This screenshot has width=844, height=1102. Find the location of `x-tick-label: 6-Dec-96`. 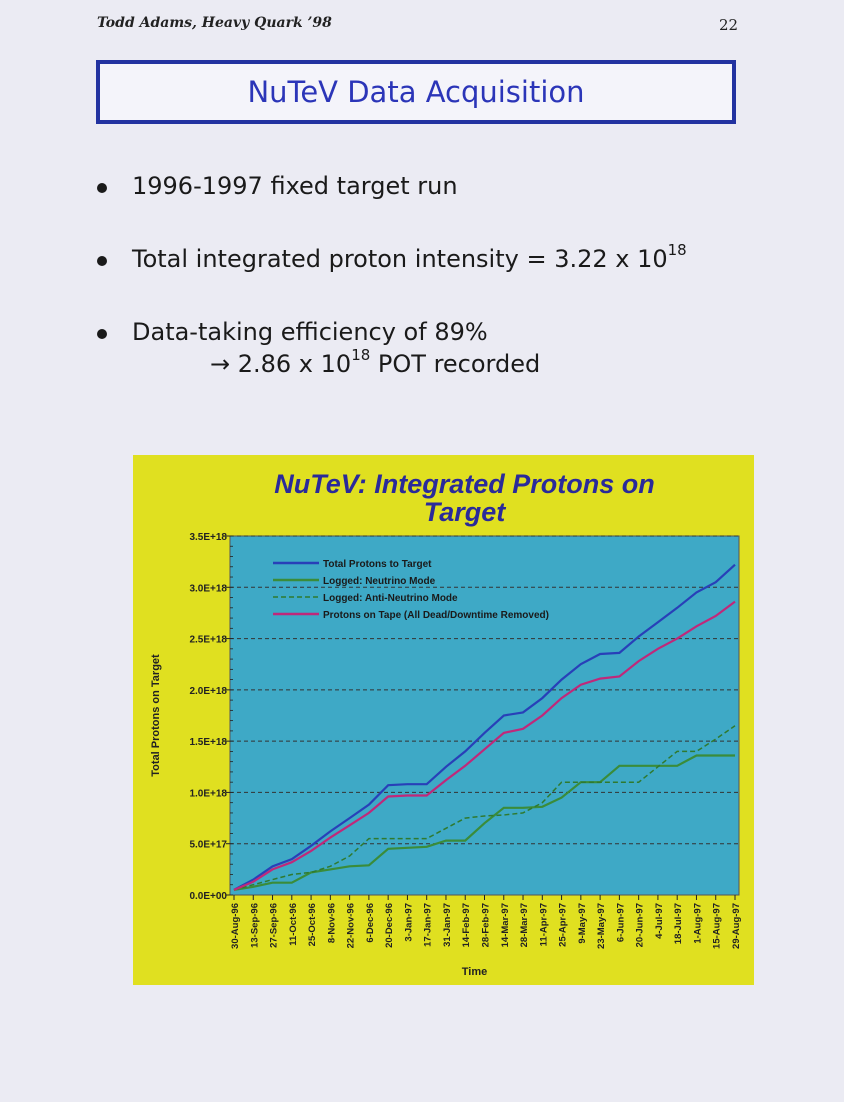

x-tick-label: 6-Dec-96 is located at coordinates (370, 923).